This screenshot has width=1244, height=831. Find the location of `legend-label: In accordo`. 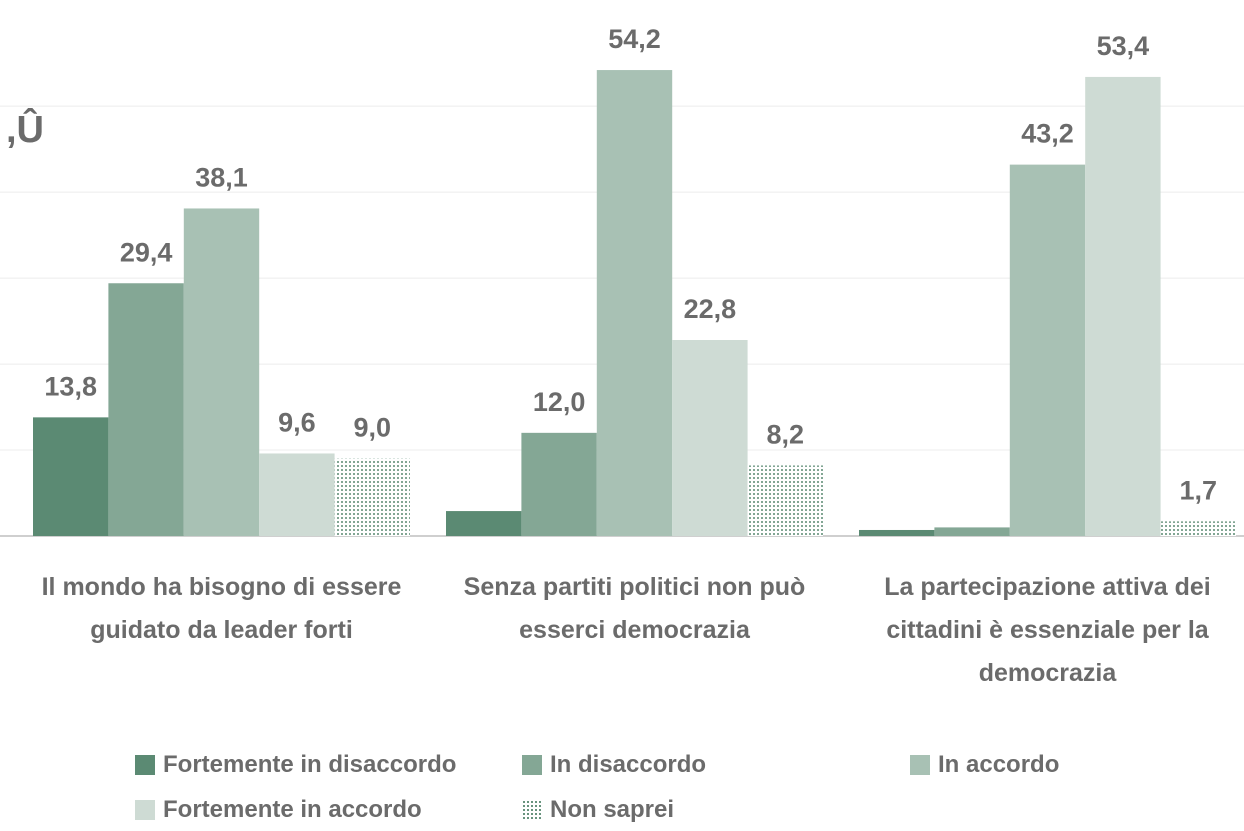

legend-label: In accordo is located at coordinates (999, 764).